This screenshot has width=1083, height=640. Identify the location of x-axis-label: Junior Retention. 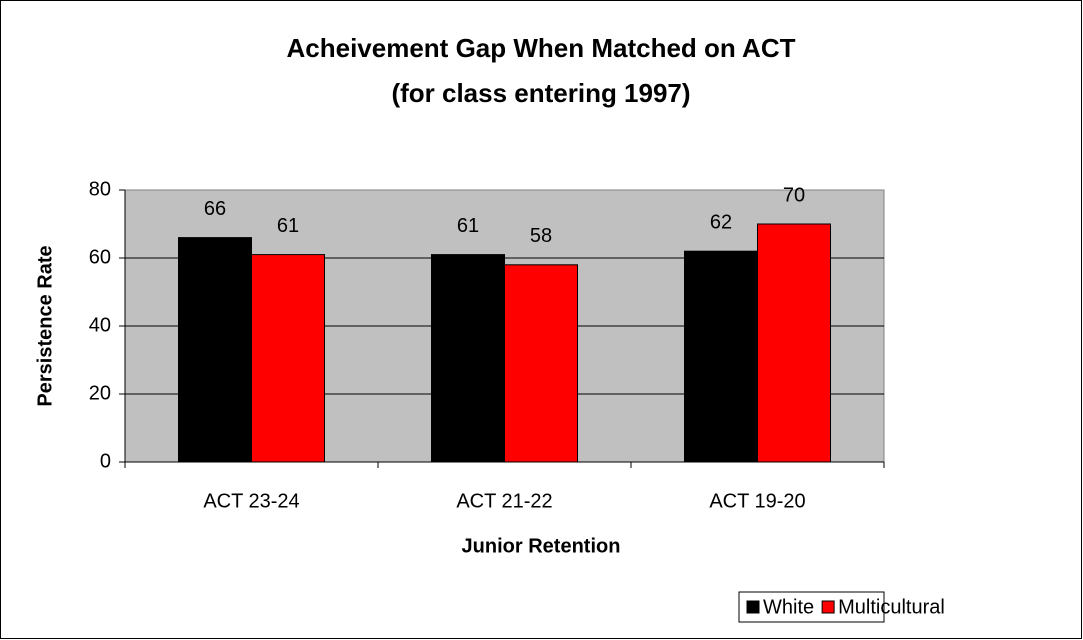
(541, 546).